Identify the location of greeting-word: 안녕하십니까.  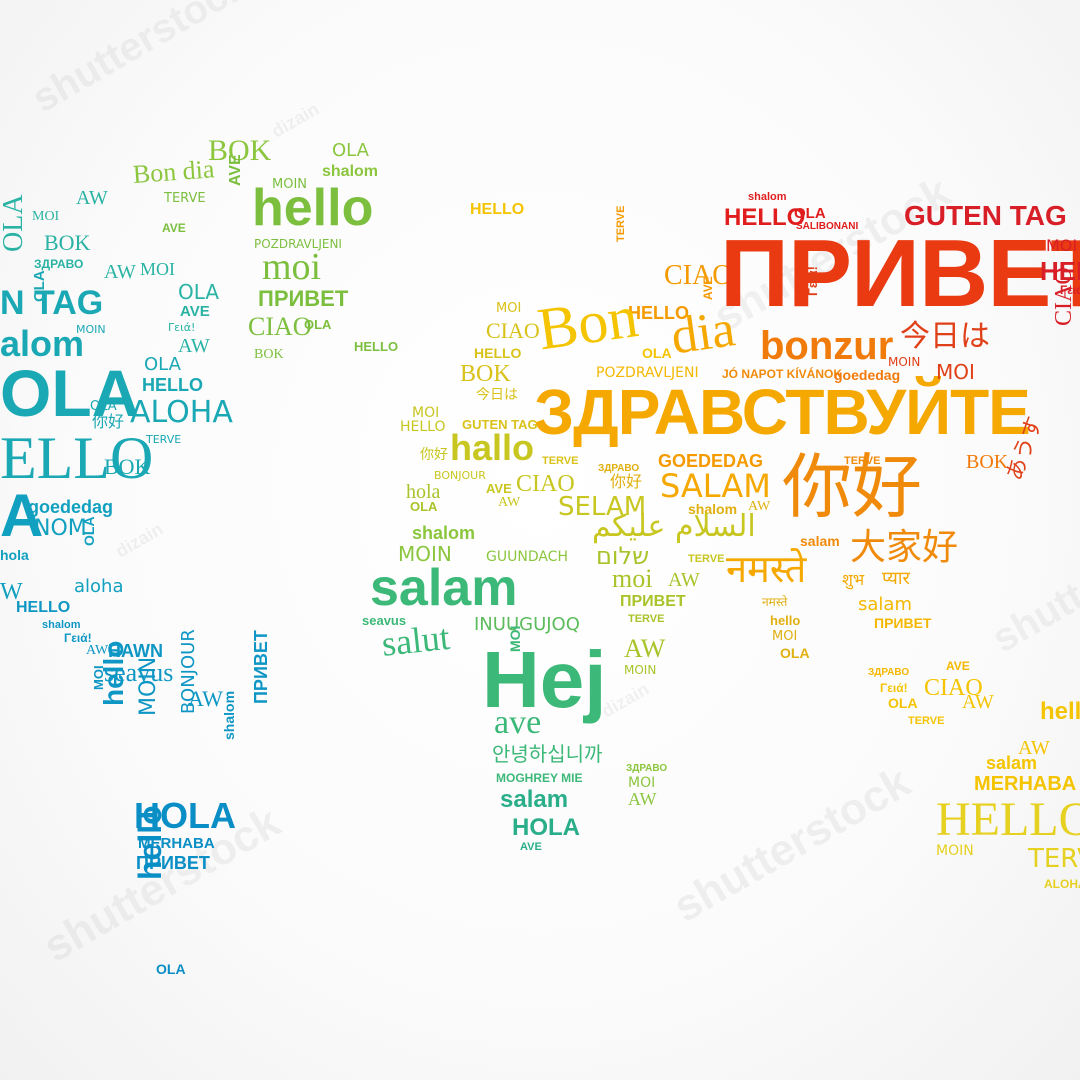
(547, 754).